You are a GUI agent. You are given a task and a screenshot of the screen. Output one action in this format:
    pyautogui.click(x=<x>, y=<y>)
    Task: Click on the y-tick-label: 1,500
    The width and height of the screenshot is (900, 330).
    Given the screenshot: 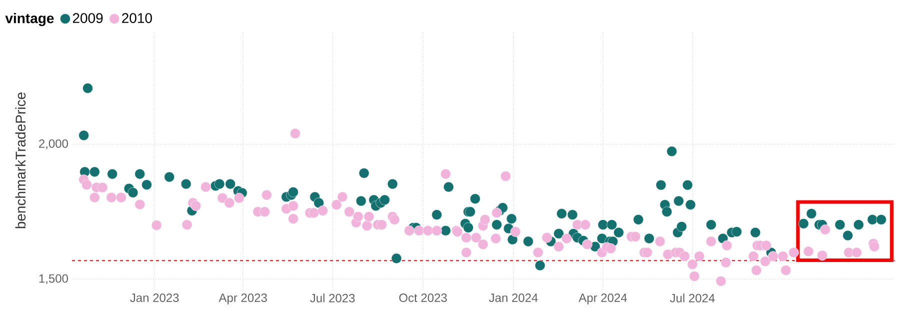 What is the action you would take?
    pyautogui.click(x=53, y=279)
    